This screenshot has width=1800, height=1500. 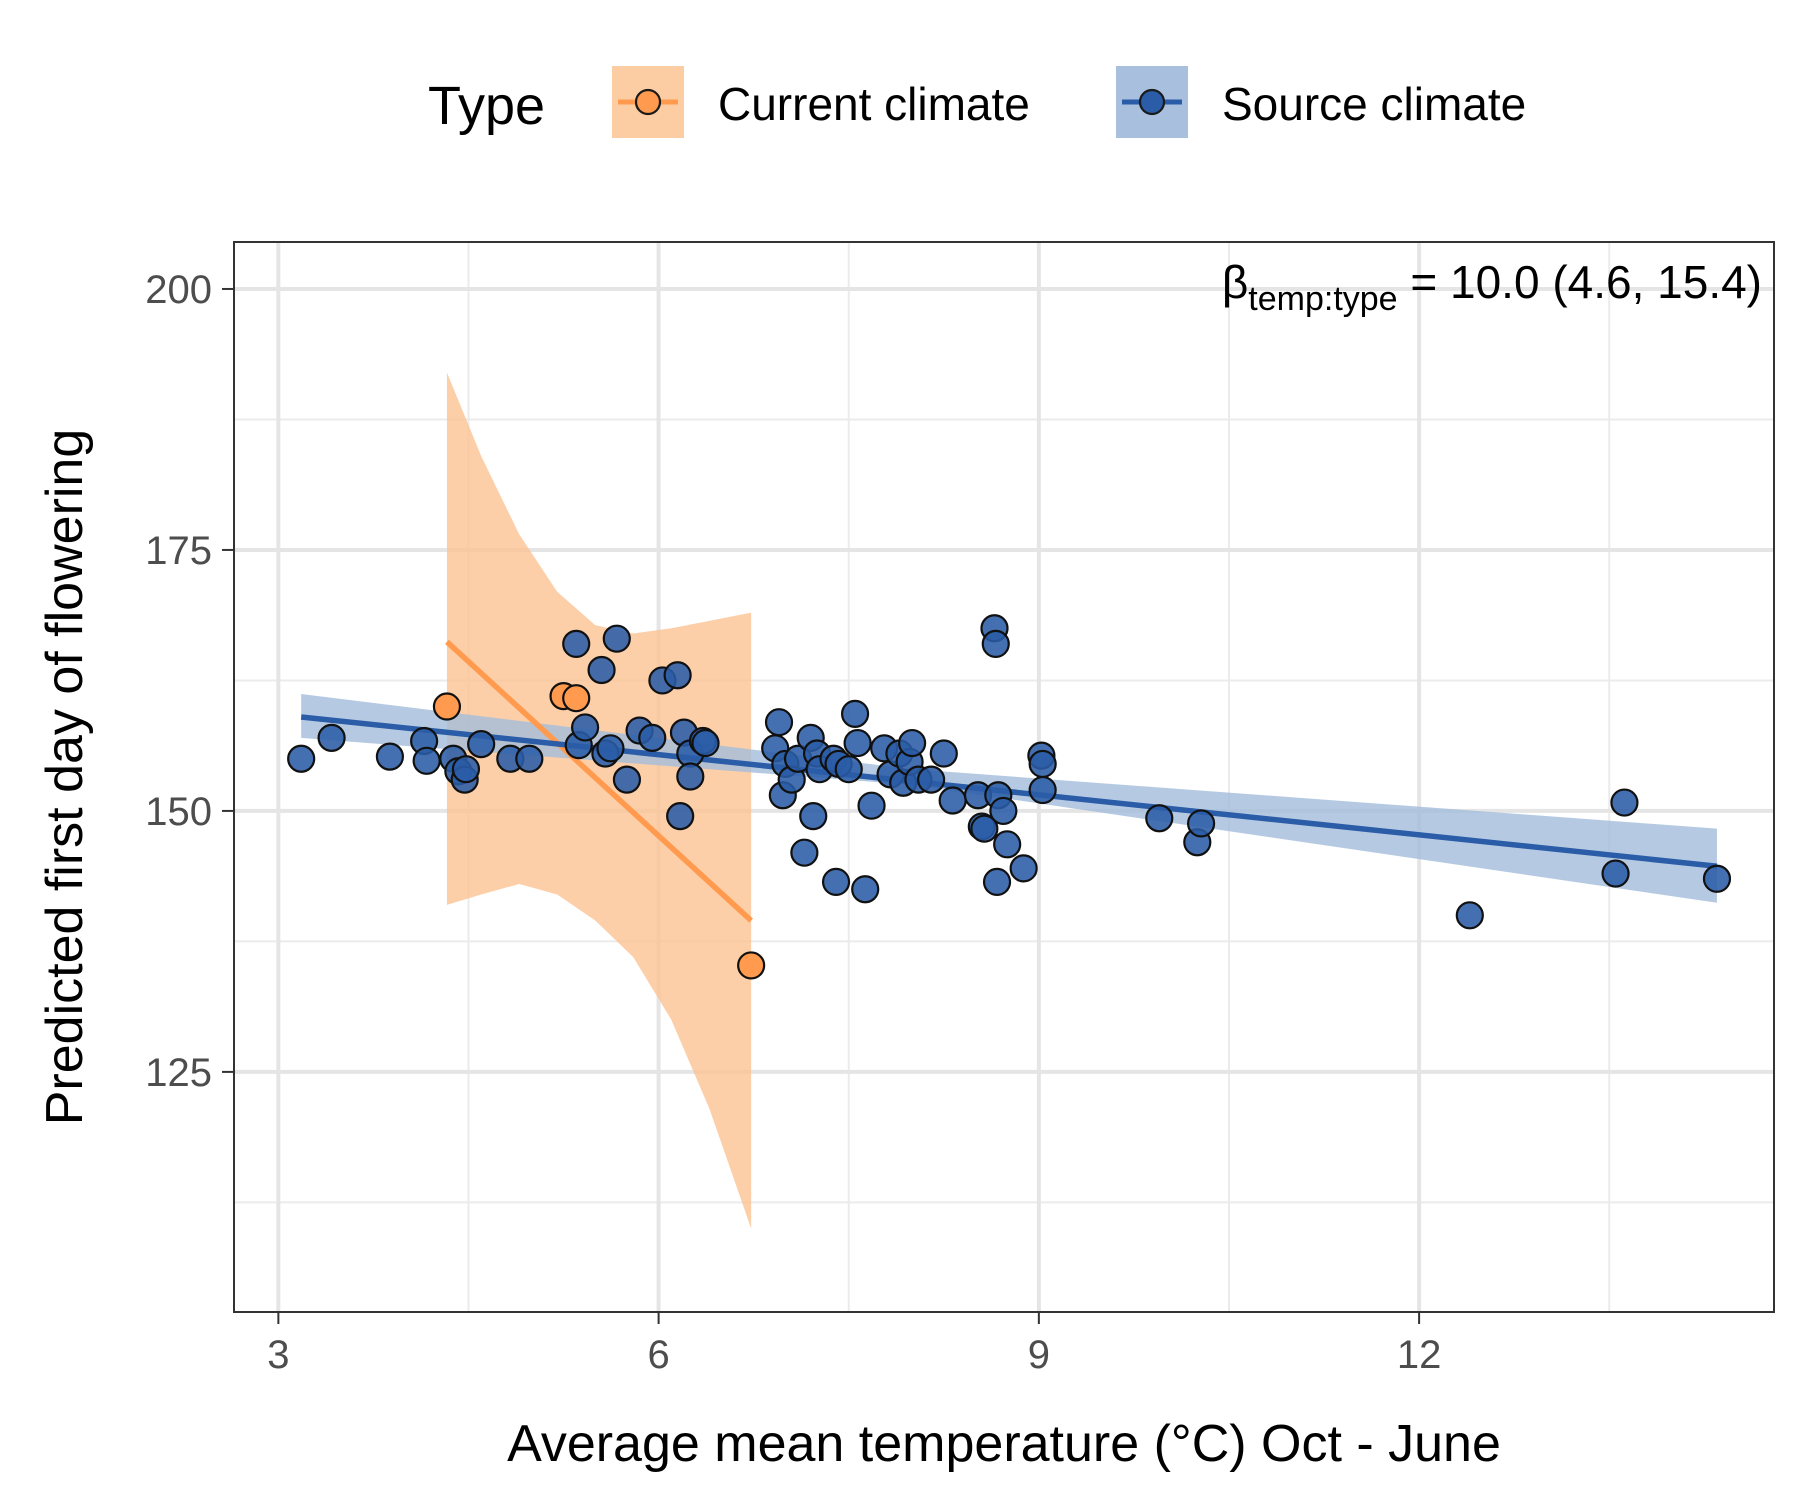 What do you see at coordinates (486, 106) in the screenshot?
I see `legend-title: Type` at bounding box center [486, 106].